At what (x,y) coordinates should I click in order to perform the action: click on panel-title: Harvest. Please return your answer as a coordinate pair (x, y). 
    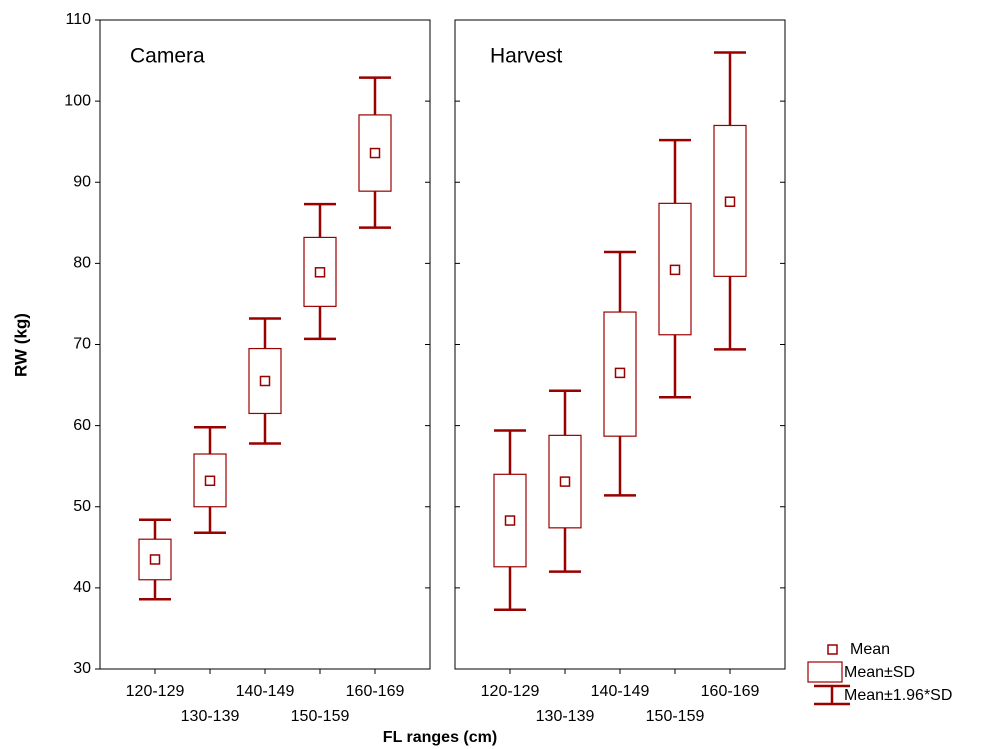
    Looking at the image, I should click on (526, 56).